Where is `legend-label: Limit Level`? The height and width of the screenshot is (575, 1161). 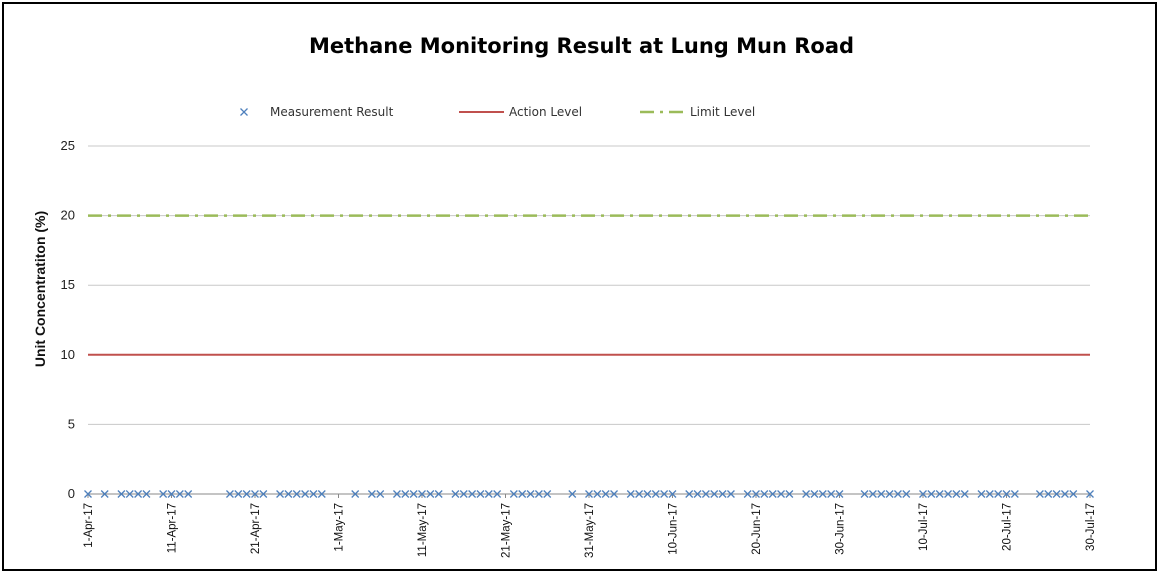 legend-label: Limit Level is located at coordinates (722, 112).